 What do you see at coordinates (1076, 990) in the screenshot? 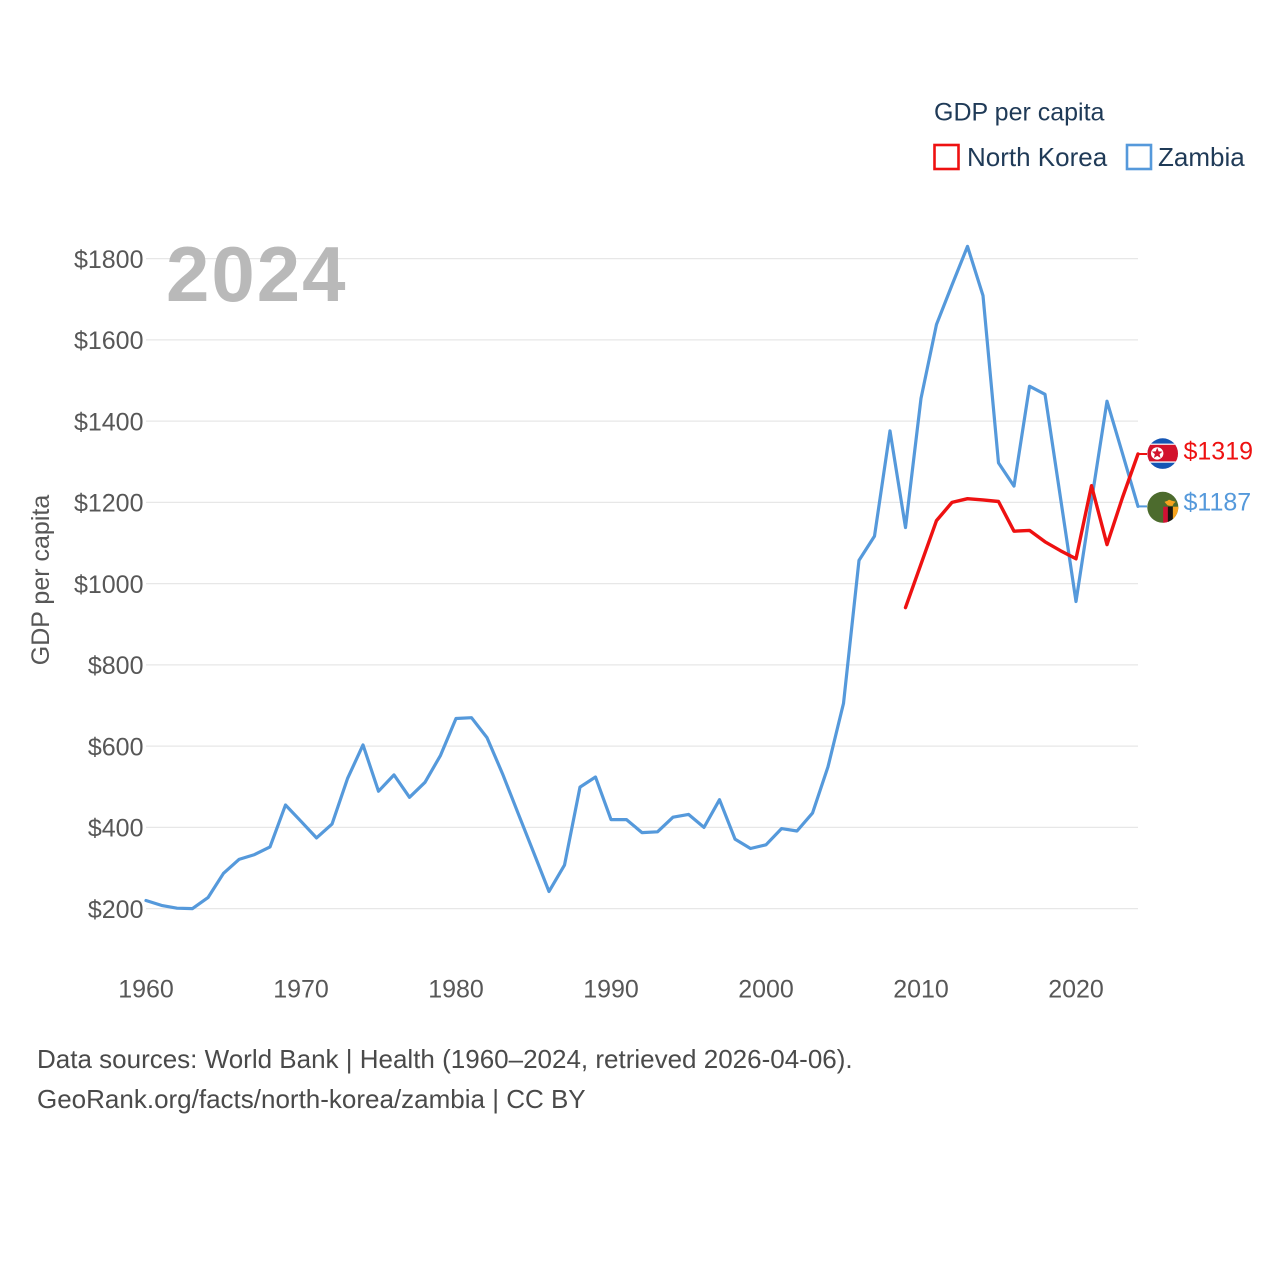
I see `svg-text: 2020` at bounding box center [1076, 990].